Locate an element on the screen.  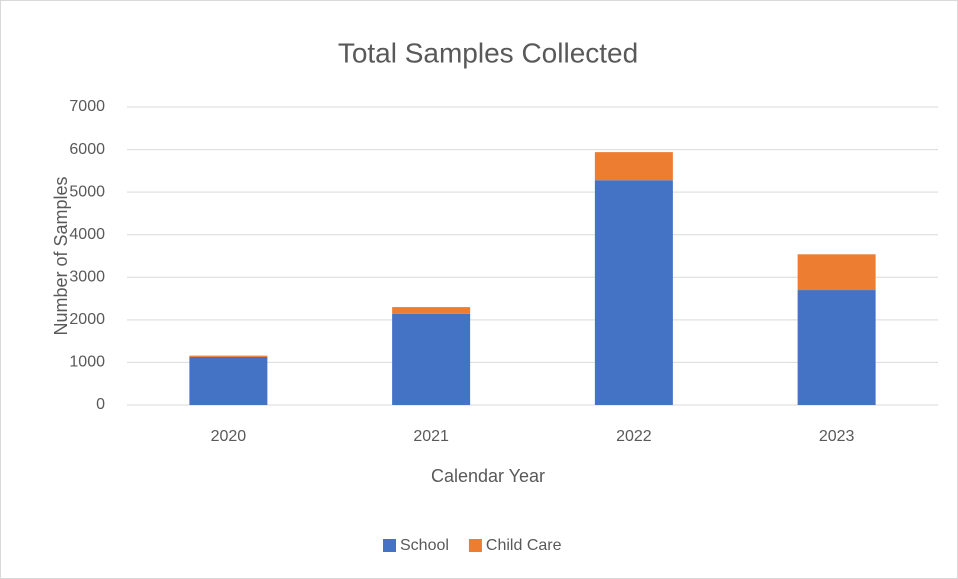
y-tick-label: 5000 is located at coordinates (87, 191).